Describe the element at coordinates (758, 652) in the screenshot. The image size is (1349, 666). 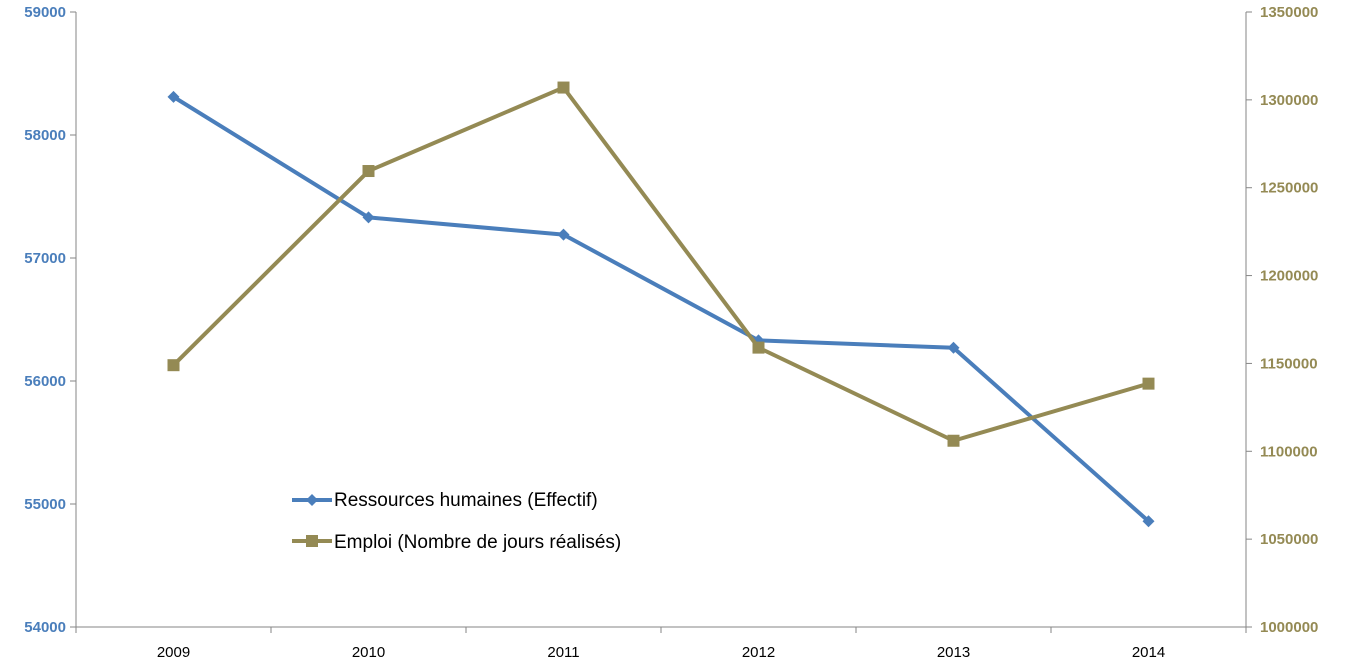
I see `x-tick-label: 2012` at that location.